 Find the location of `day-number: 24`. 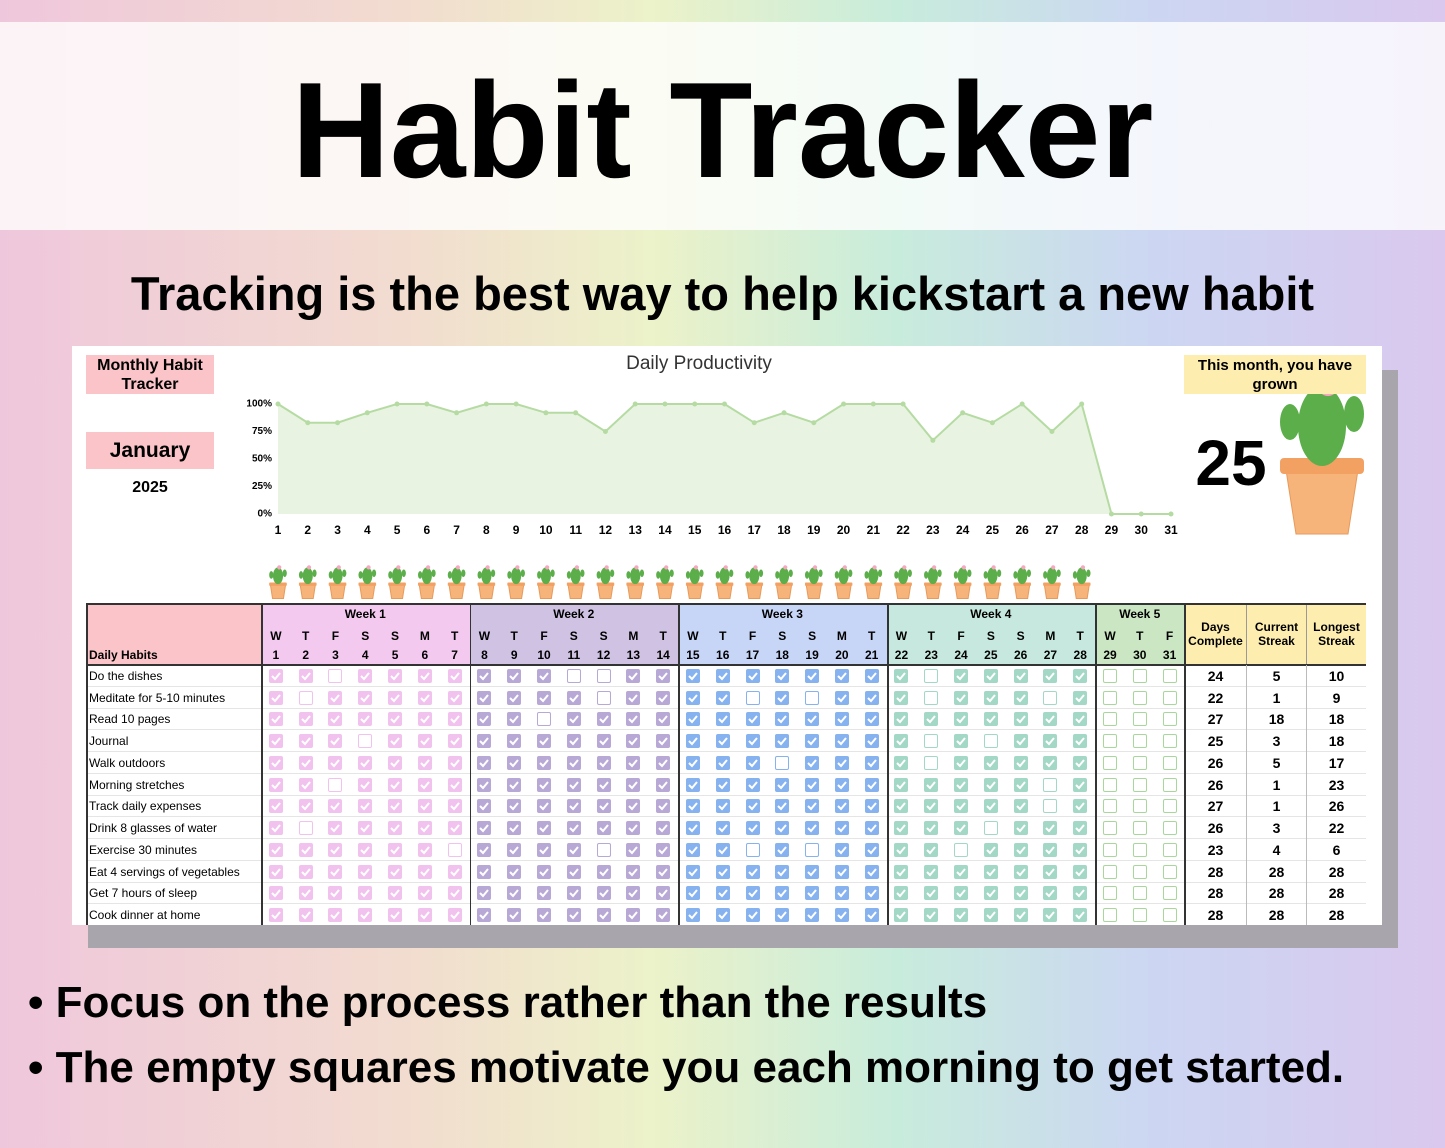

day-number: 24 is located at coordinates (961, 655).